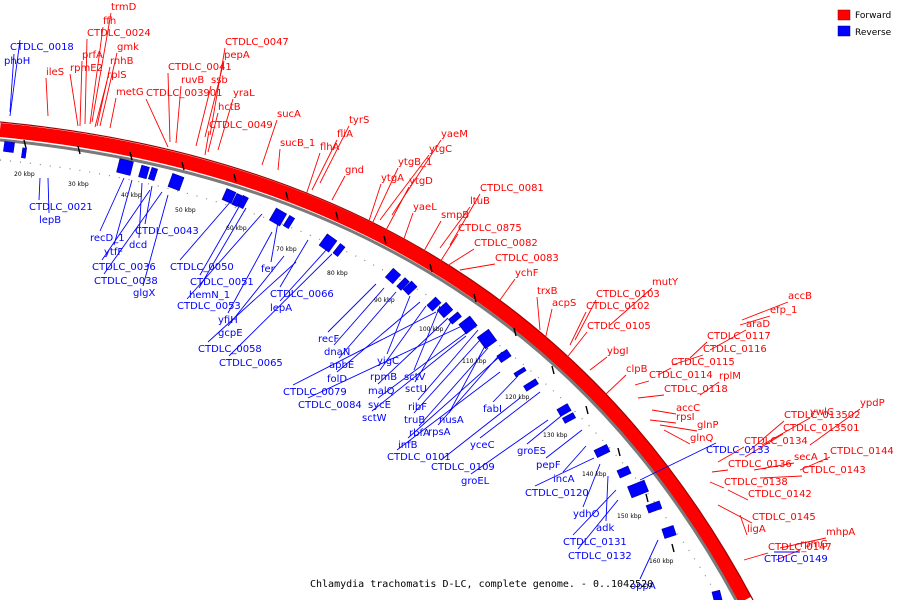 Image resolution: width=900 pixels, height=600 pixels. I want to click on reverse-leader-sctw, so click(419, 373).